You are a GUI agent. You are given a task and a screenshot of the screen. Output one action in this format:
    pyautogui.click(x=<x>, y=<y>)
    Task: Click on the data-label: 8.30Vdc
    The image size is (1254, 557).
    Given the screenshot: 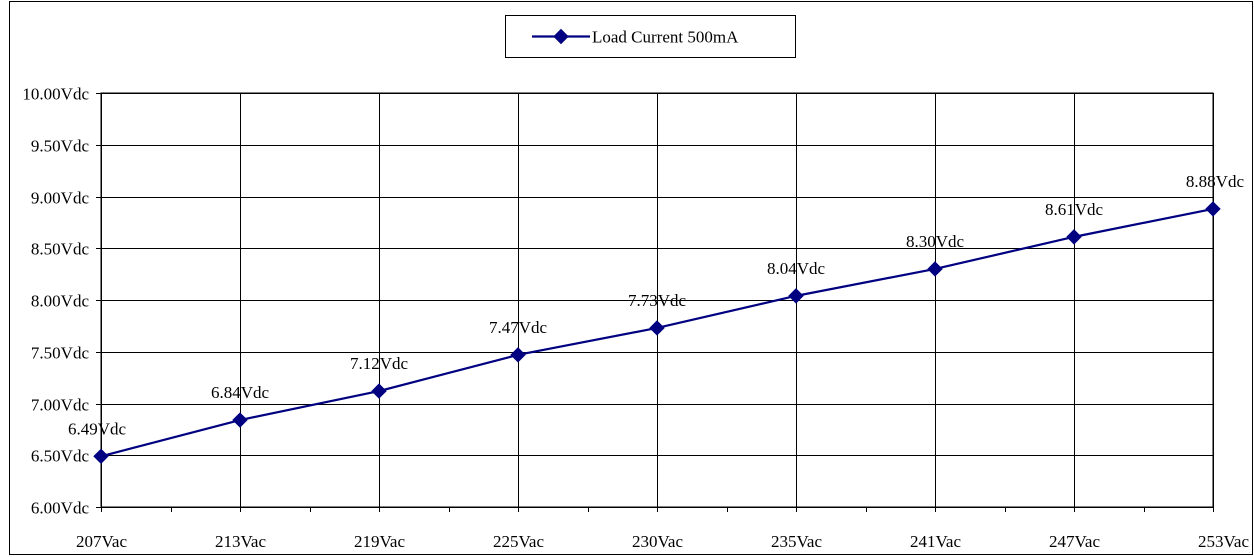 What is the action you would take?
    pyautogui.click(x=935, y=241)
    